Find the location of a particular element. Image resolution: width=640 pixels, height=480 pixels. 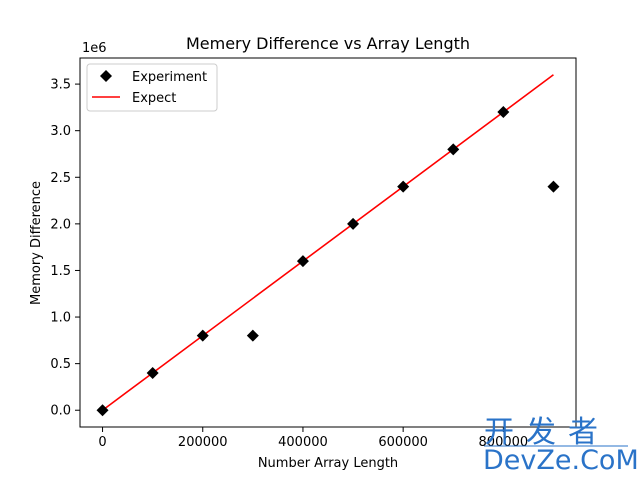

x-axis-ticks: 0 200000 400000 600000 800000 is located at coordinates (313, 438).